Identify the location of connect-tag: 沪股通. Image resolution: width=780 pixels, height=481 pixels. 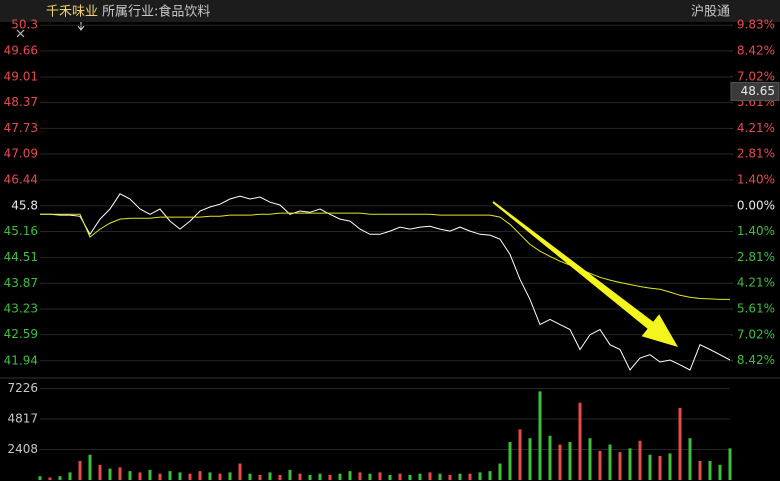
(710, 12).